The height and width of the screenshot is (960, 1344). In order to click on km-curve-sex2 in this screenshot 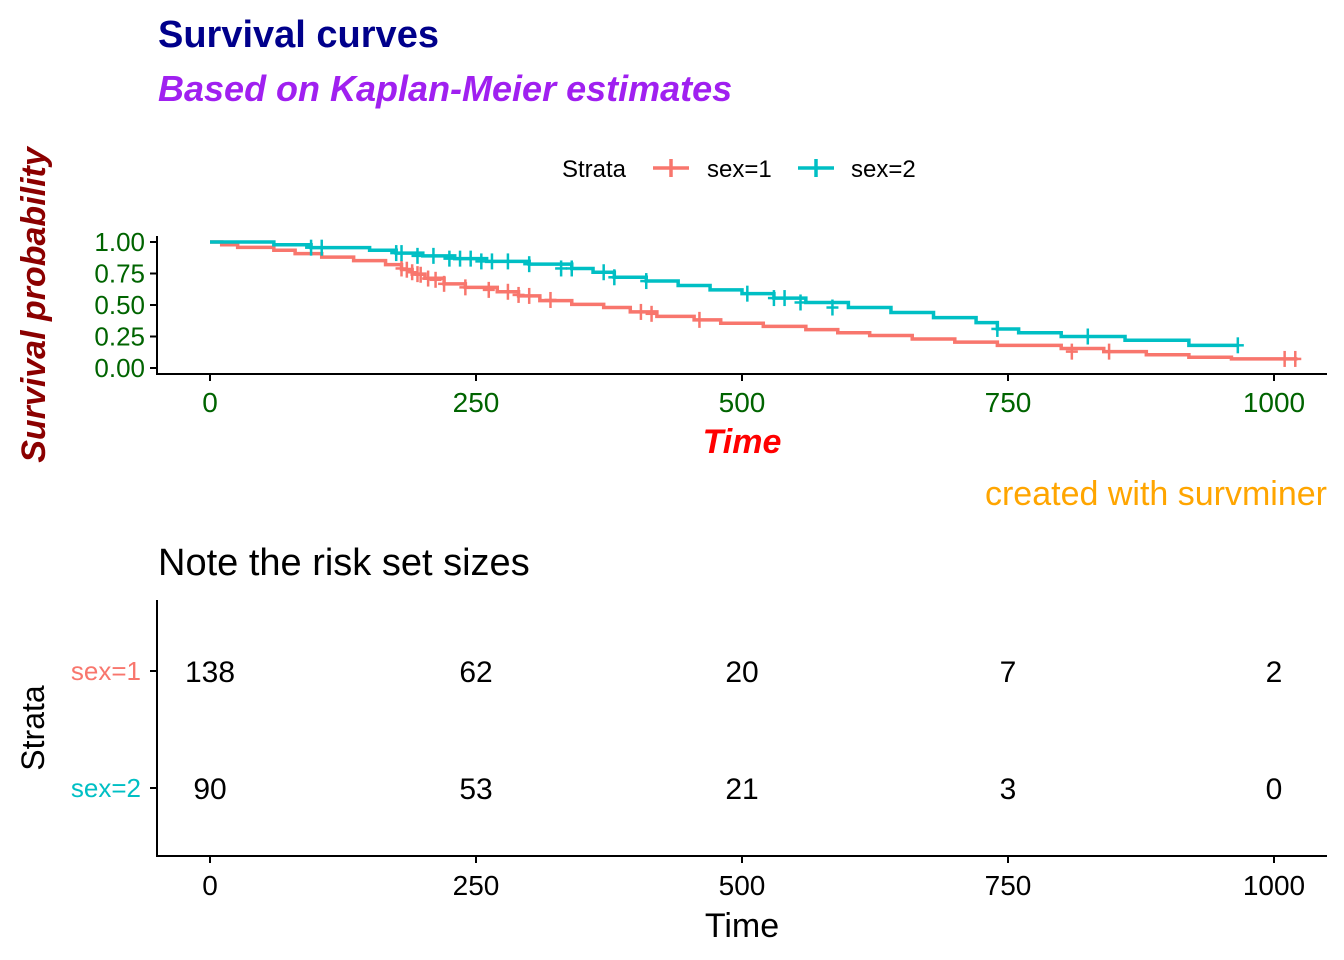, I will do `click(724, 294)`.